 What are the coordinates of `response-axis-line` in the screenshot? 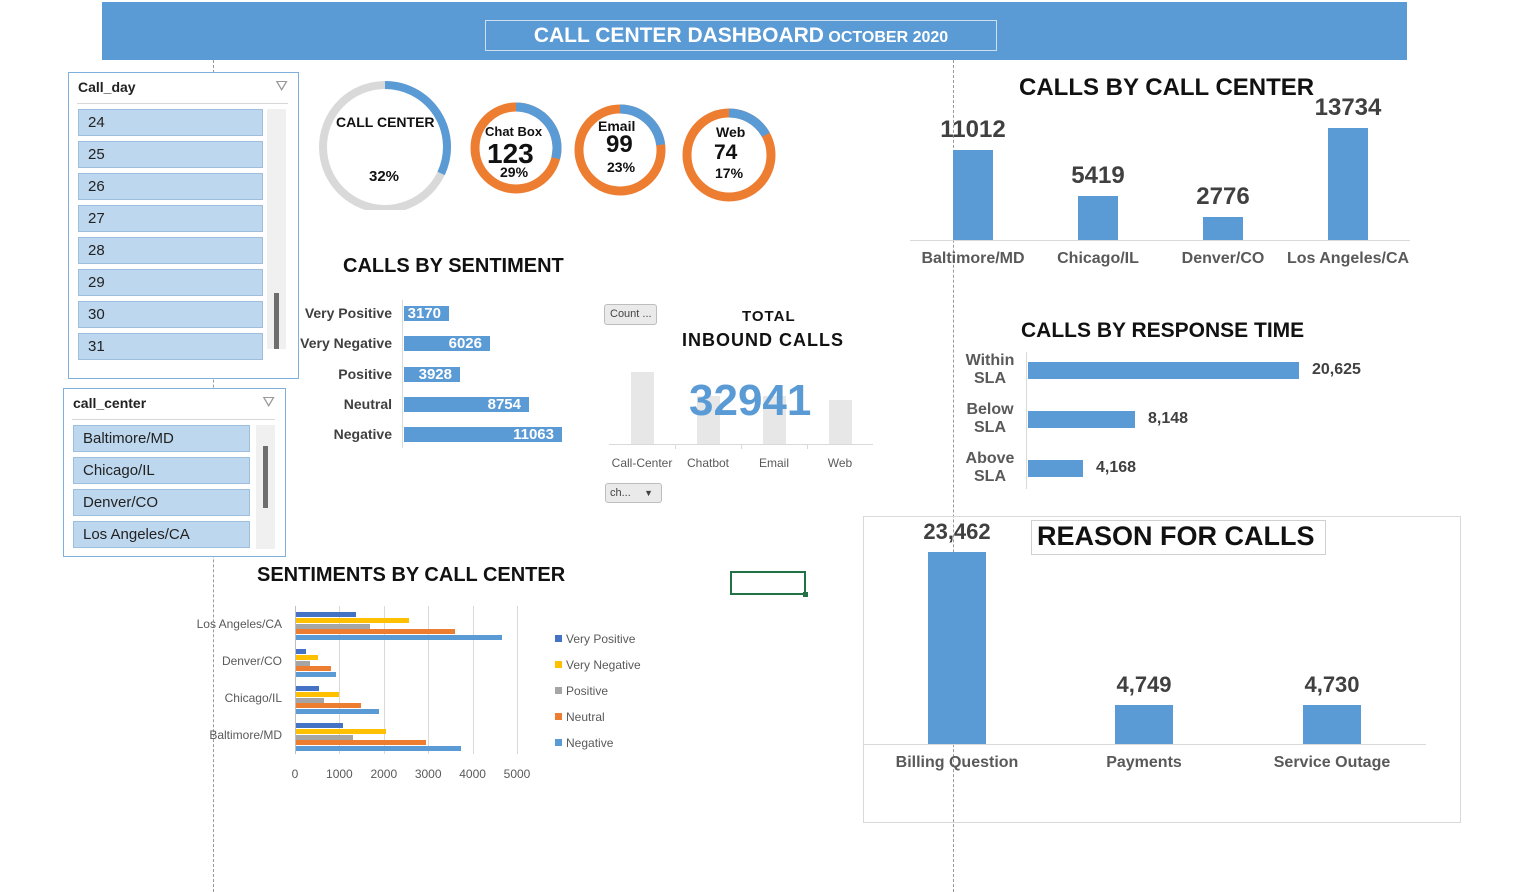 It's located at (1026, 420).